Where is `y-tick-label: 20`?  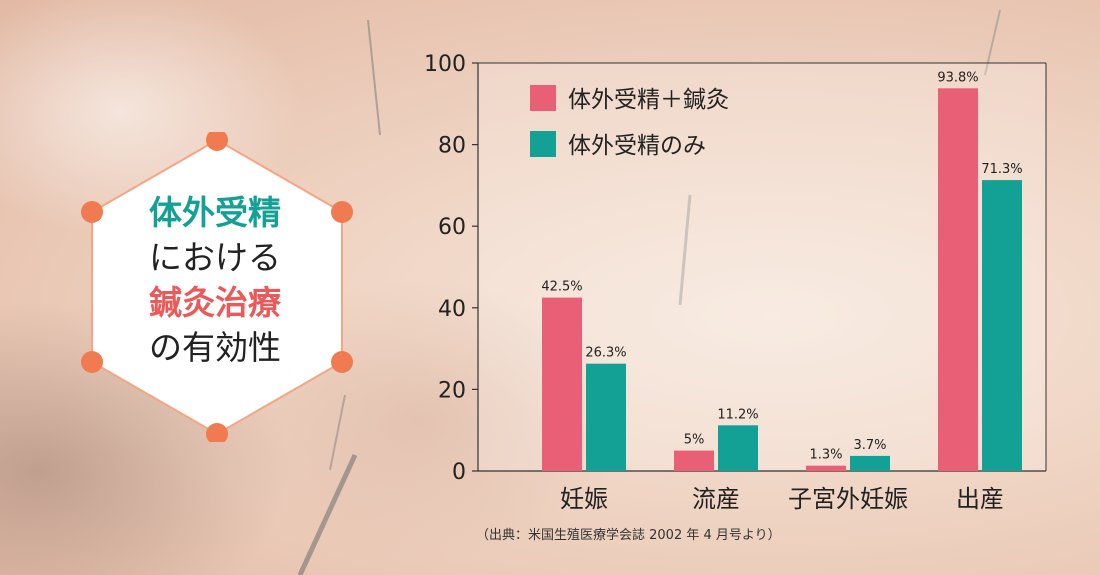 y-tick-label: 20 is located at coordinates (452, 390).